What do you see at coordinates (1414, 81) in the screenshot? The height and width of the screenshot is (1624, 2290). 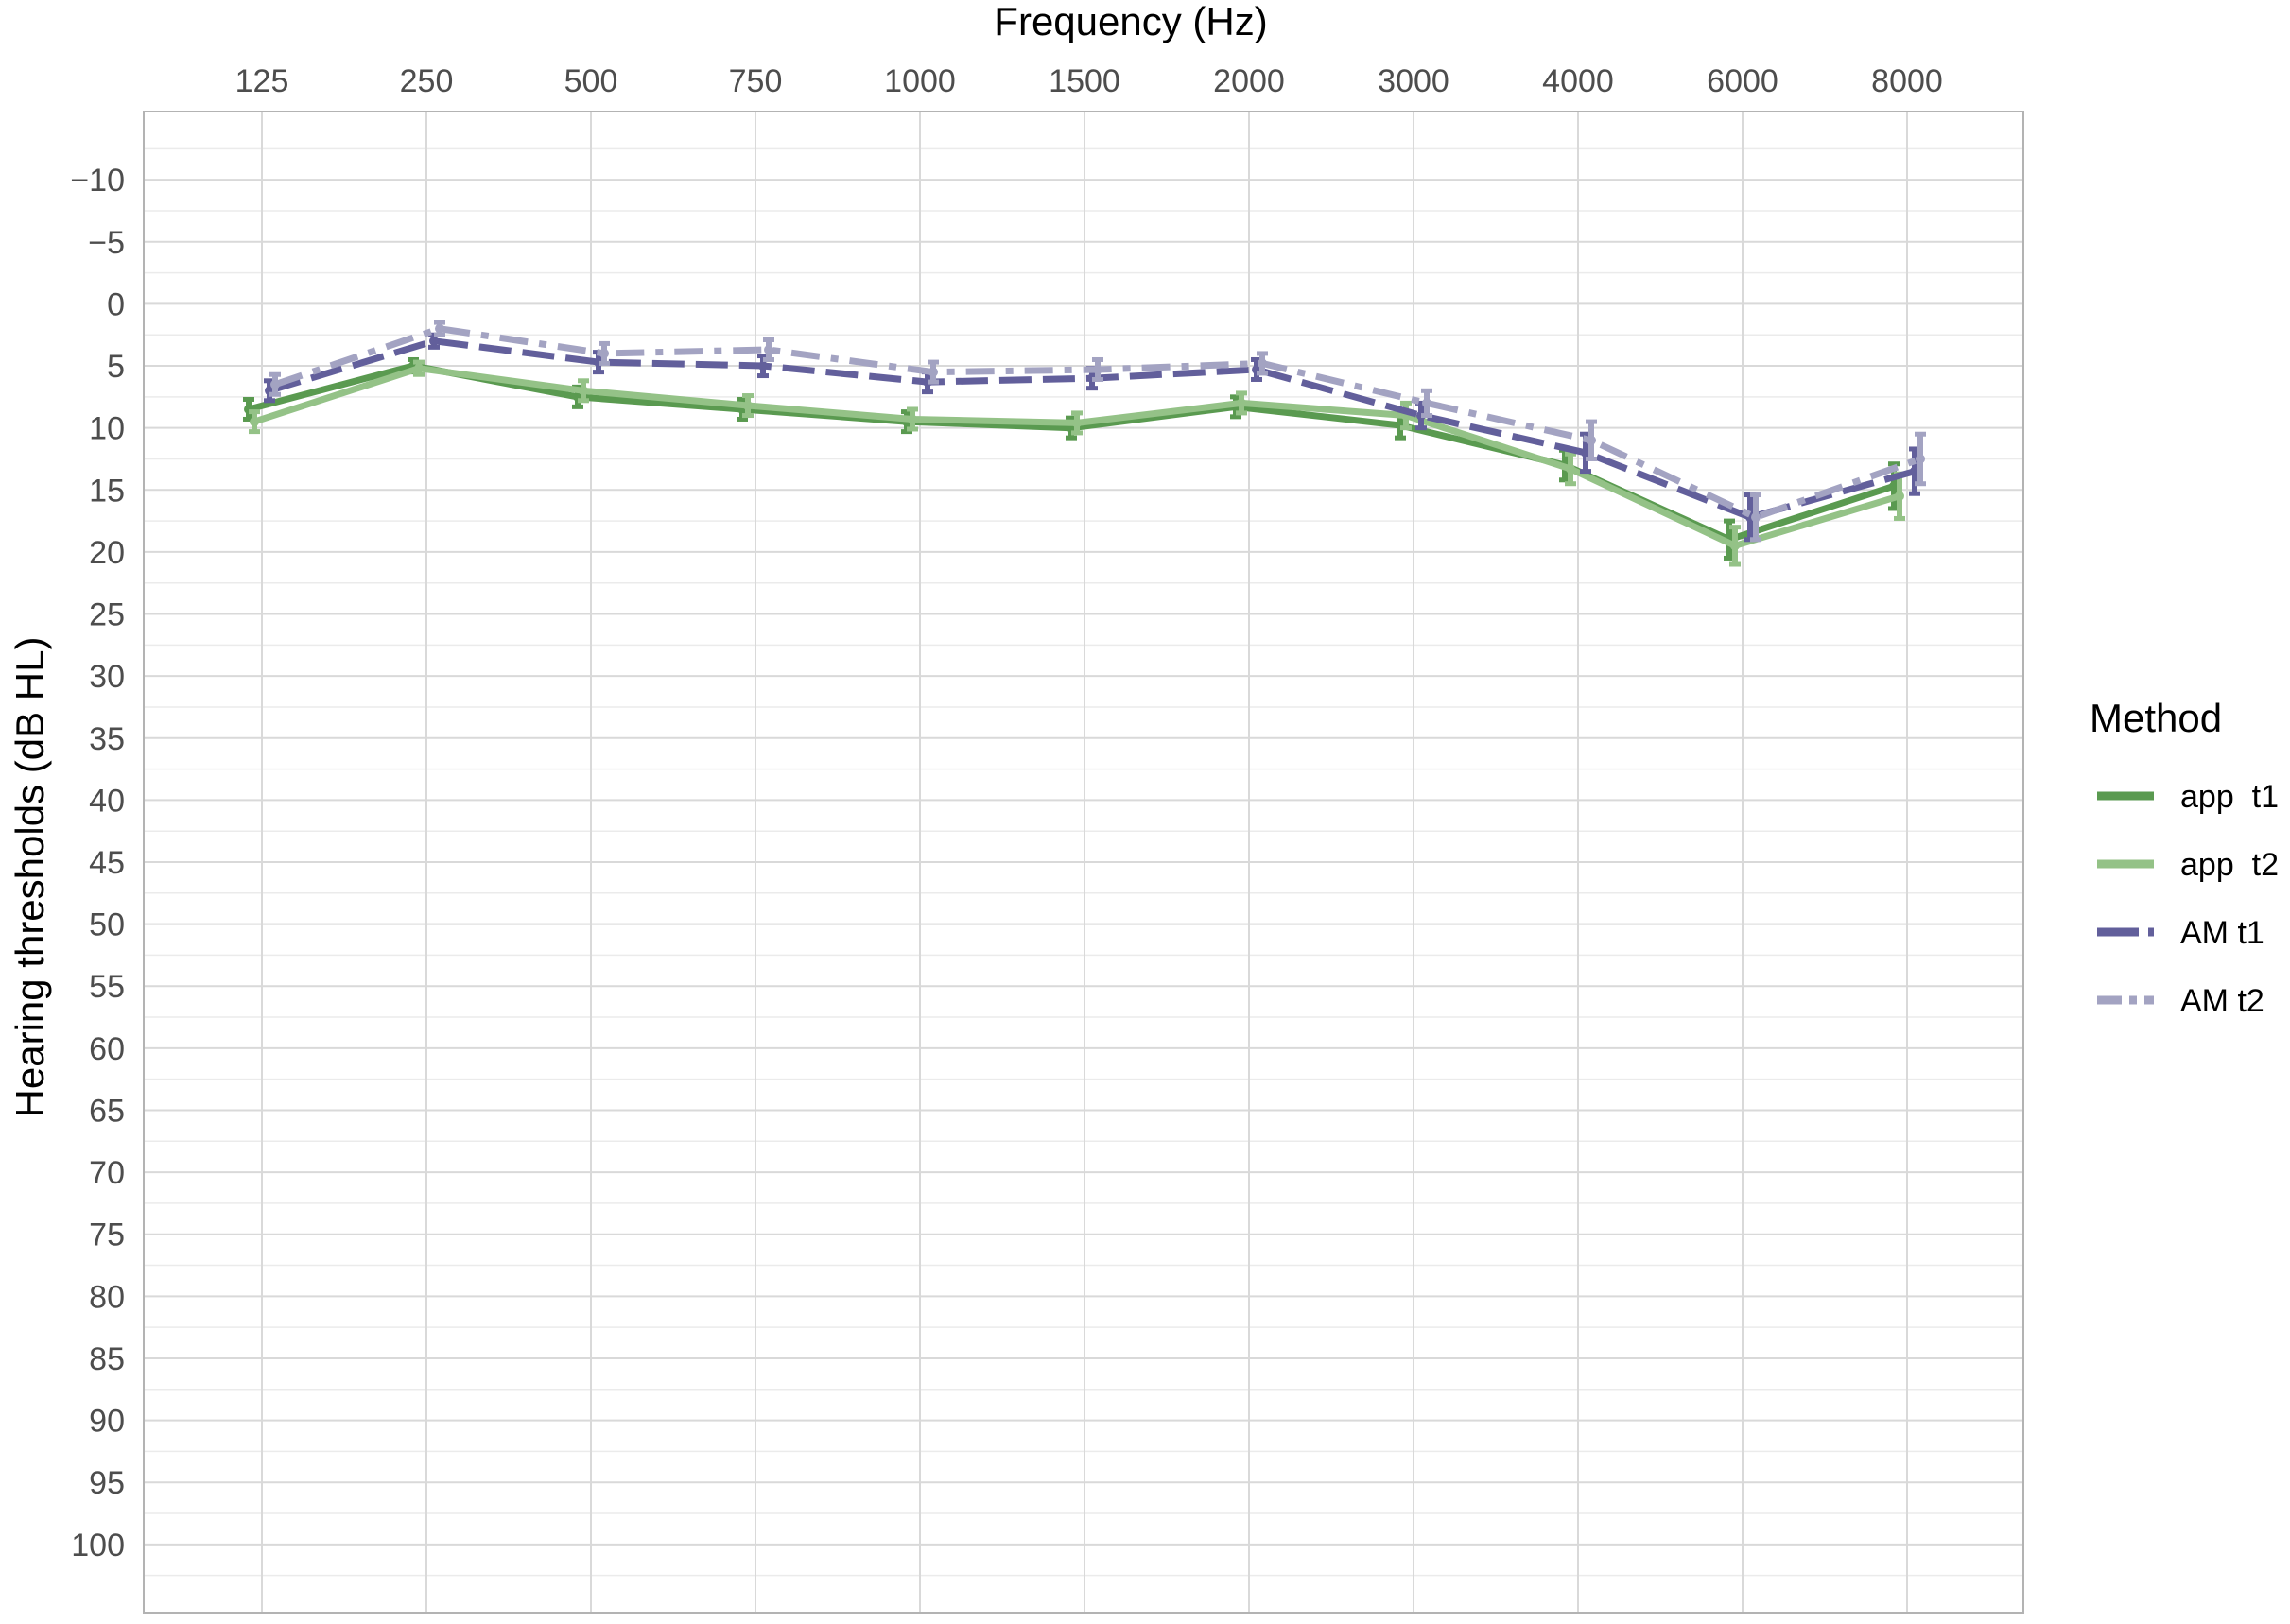 I see `x-tick-label: 3000` at bounding box center [1414, 81].